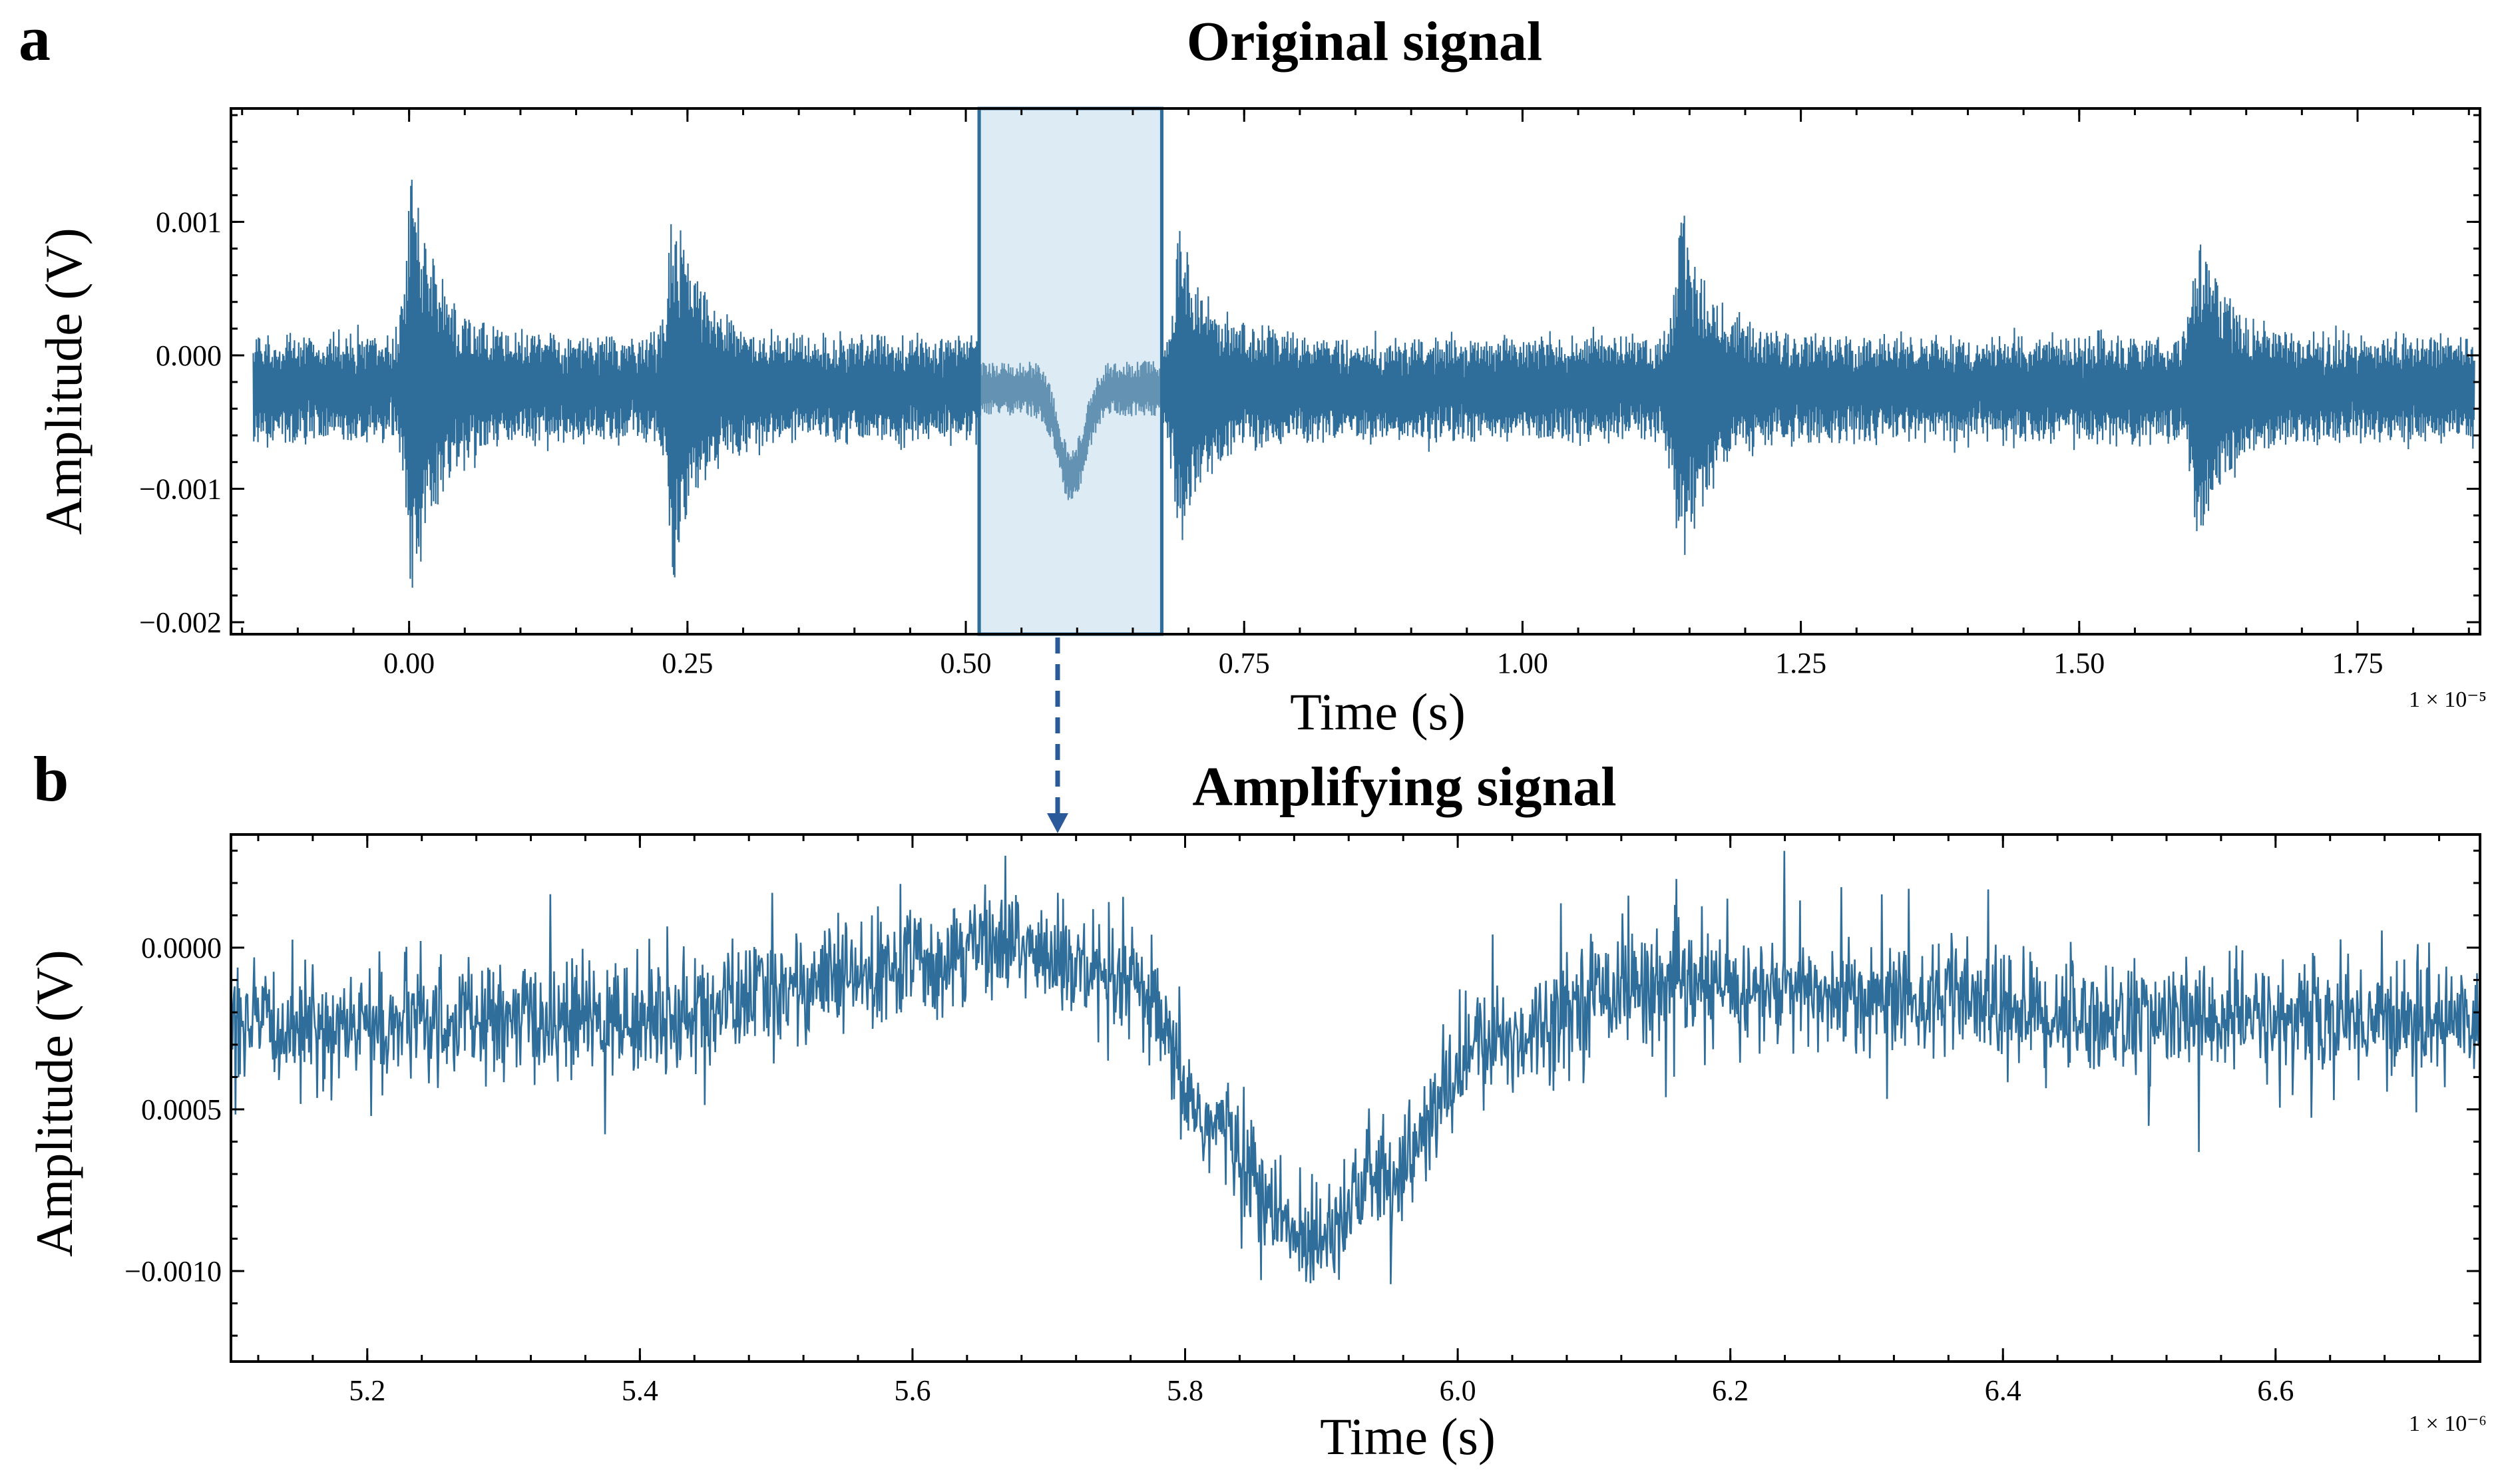 This screenshot has width=2498, height=1484. Describe the element at coordinates (35, 38) in the screenshot. I see `panel-a-letter: a` at that location.